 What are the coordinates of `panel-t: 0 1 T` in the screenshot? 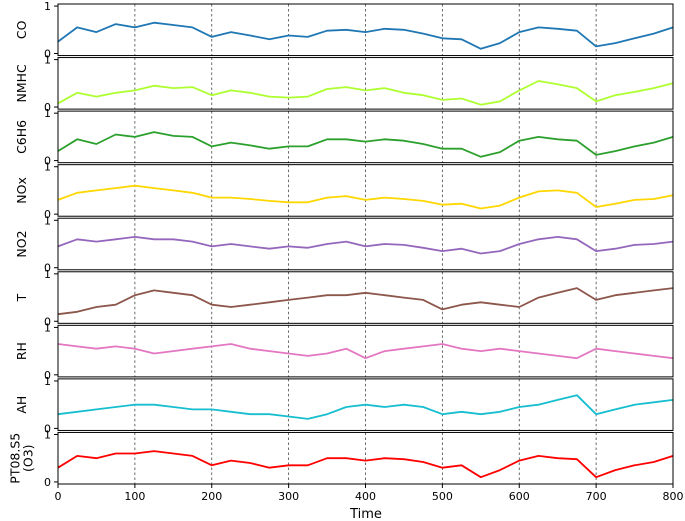 It's located at (344, 298).